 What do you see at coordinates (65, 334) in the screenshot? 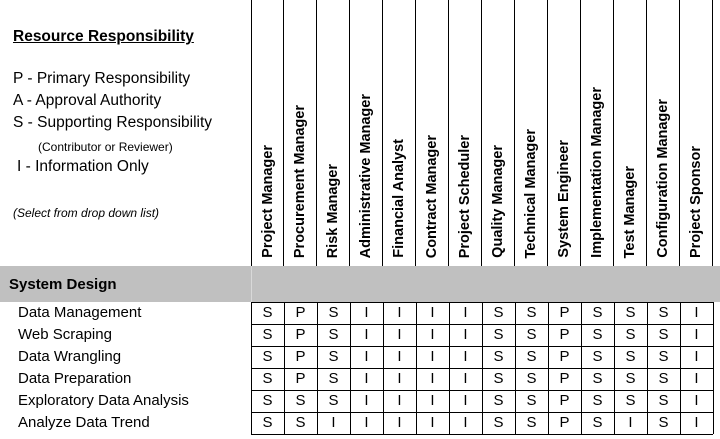
I see `task-name: Web Scraping` at bounding box center [65, 334].